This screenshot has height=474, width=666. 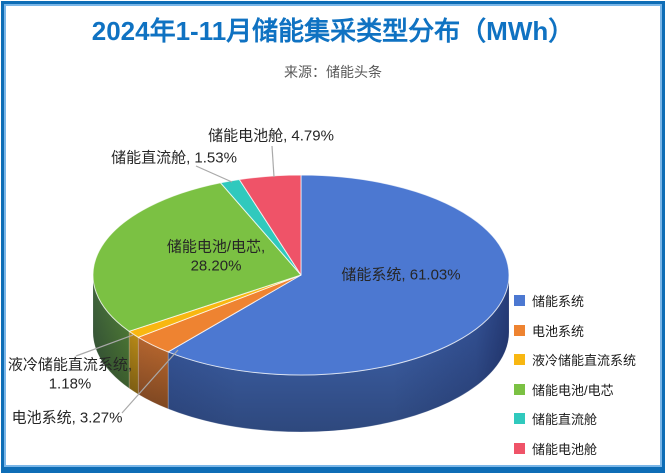 What do you see at coordinates (584, 361) in the screenshot?
I see `legend-label: 液冷储能直流系统` at bounding box center [584, 361].